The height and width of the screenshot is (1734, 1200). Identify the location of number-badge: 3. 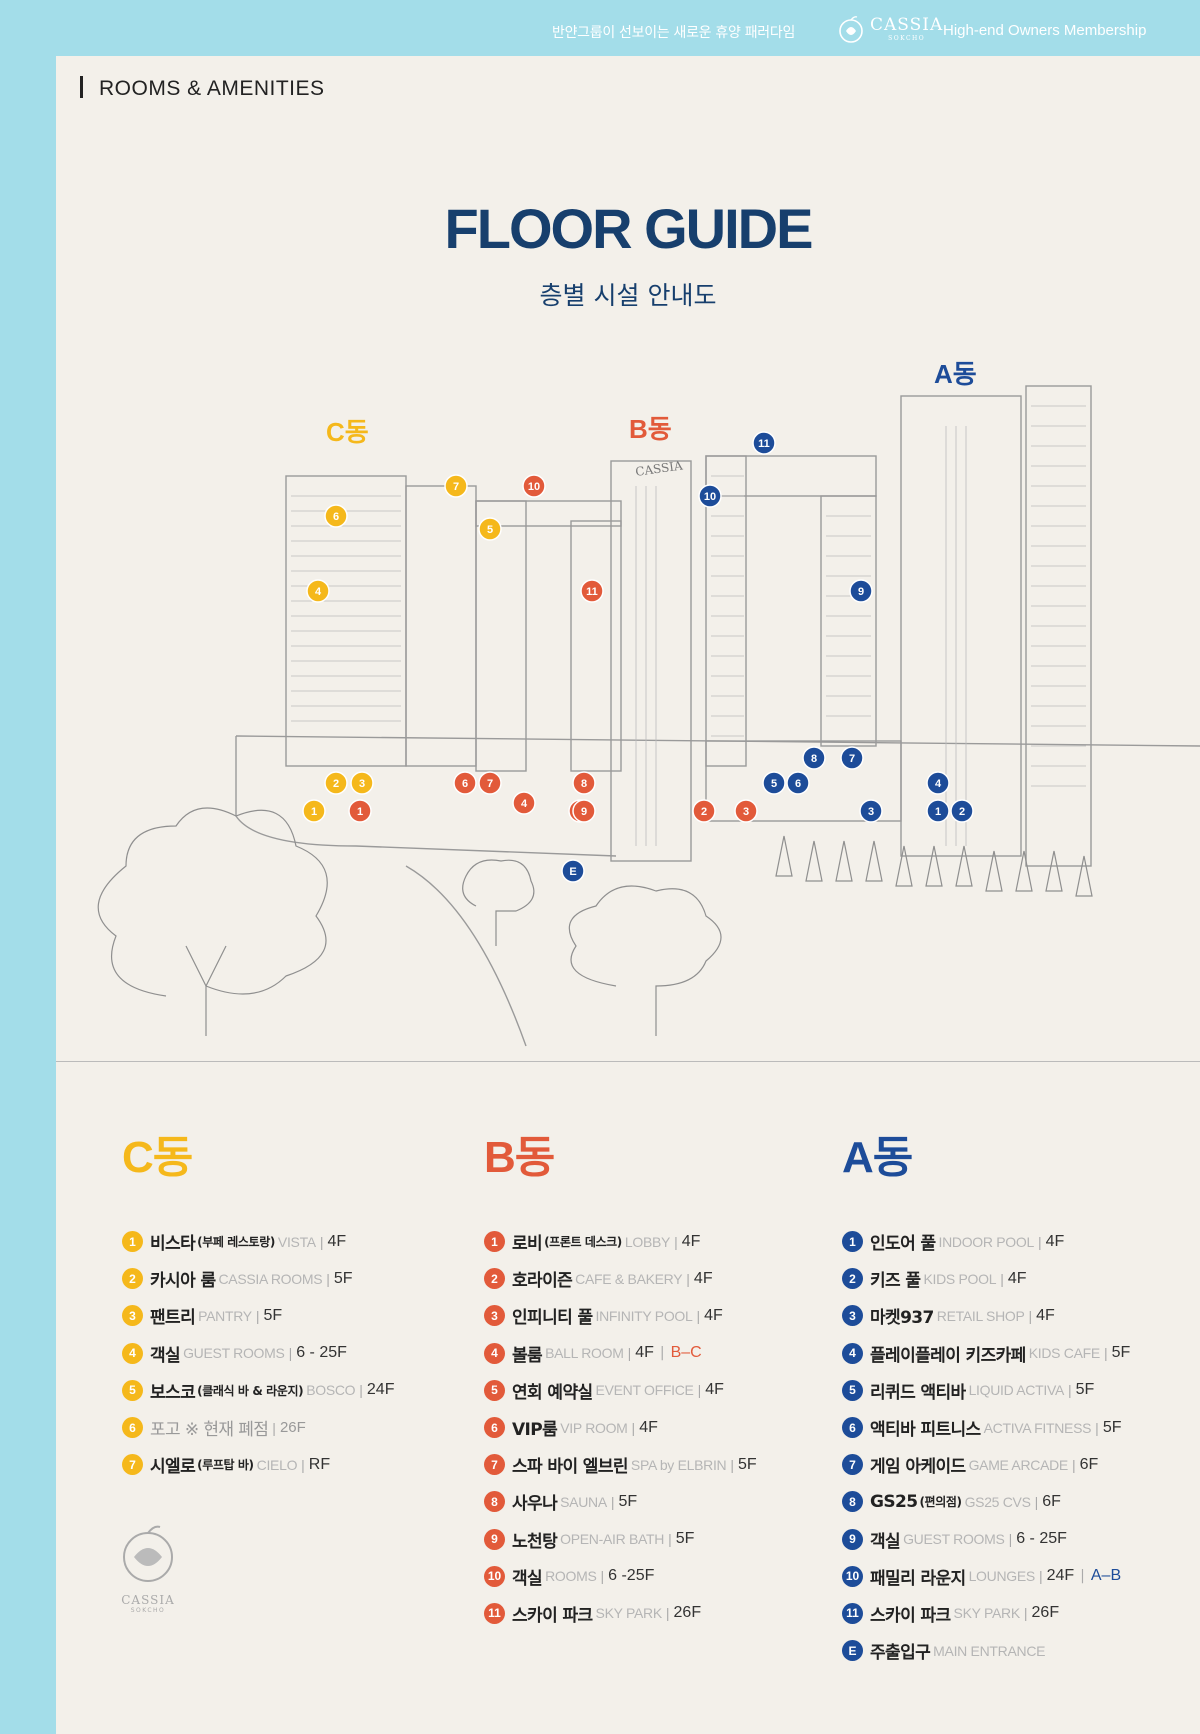
(852, 1316).